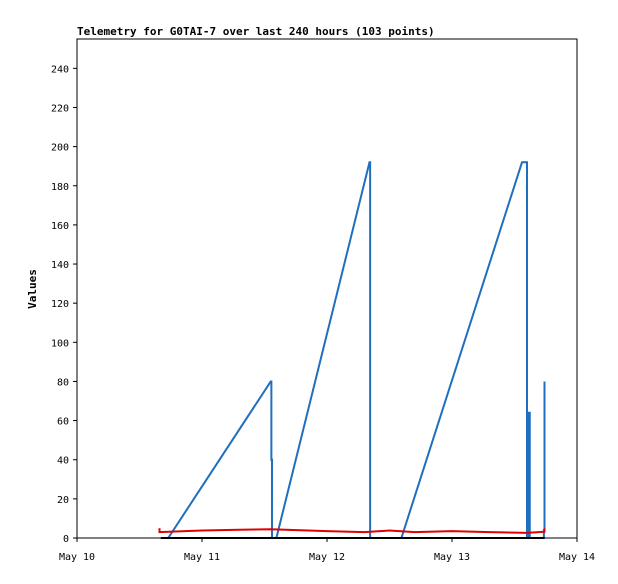  What do you see at coordinates (60, 148) in the screenshot?
I see `y-tick-label: 200` at bounding box center [60, 148].